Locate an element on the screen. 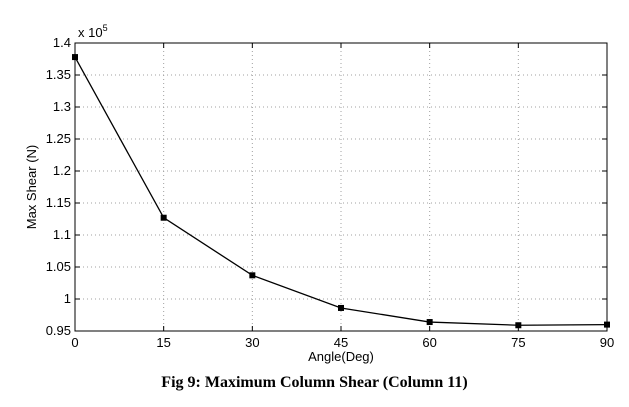 The height and width of the screenshot is (407, 629). figure-caption: Fig 9: Maximum Column Shear (Column 11) is located at coordinates (314, 382).